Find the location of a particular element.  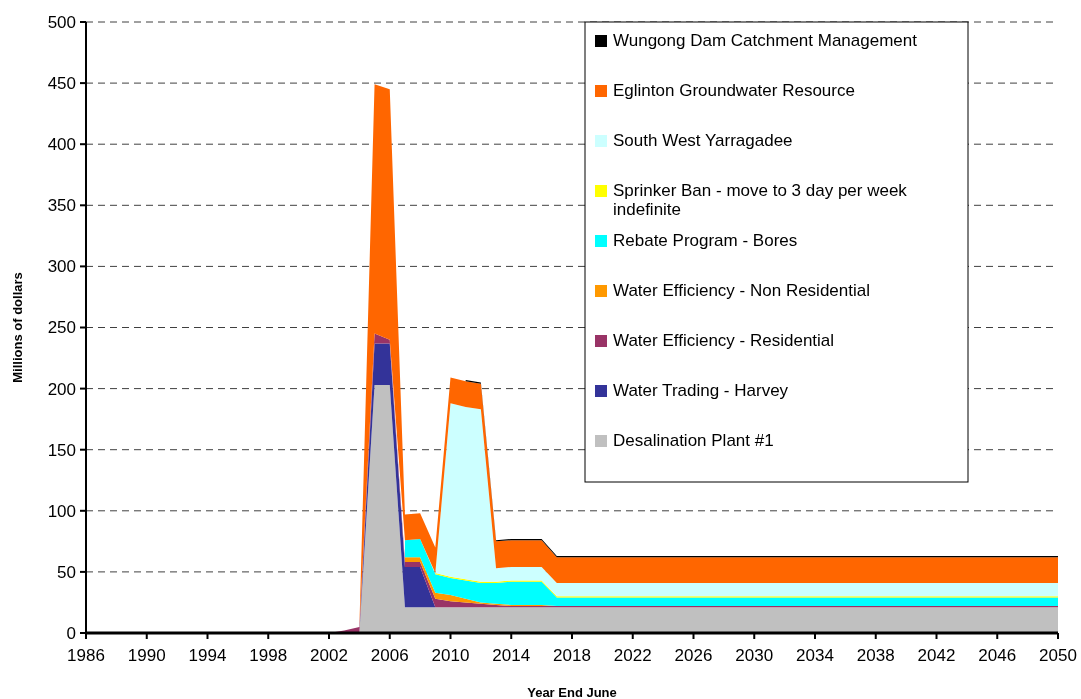

x-tick-label: 2038 is located at coordinates (875, 655).